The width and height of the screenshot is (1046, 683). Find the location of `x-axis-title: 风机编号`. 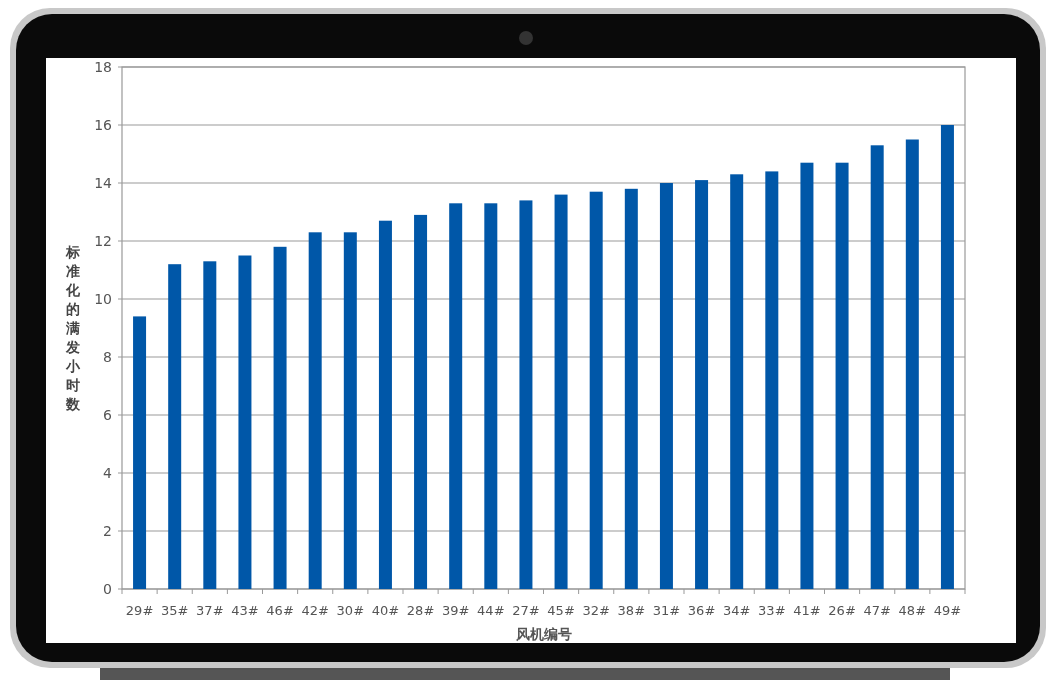

x-axis-title: 风机编号 is located at coordinates (543, 634).